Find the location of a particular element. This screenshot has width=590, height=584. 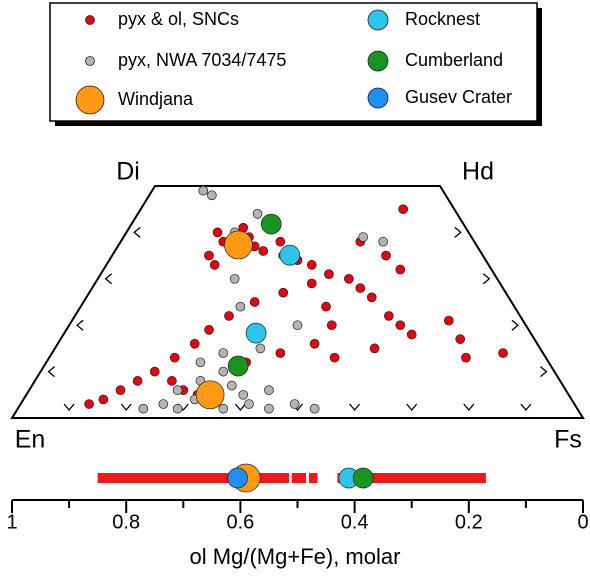

x-tick-label: 0.6 is located at coordinates (240, 522).